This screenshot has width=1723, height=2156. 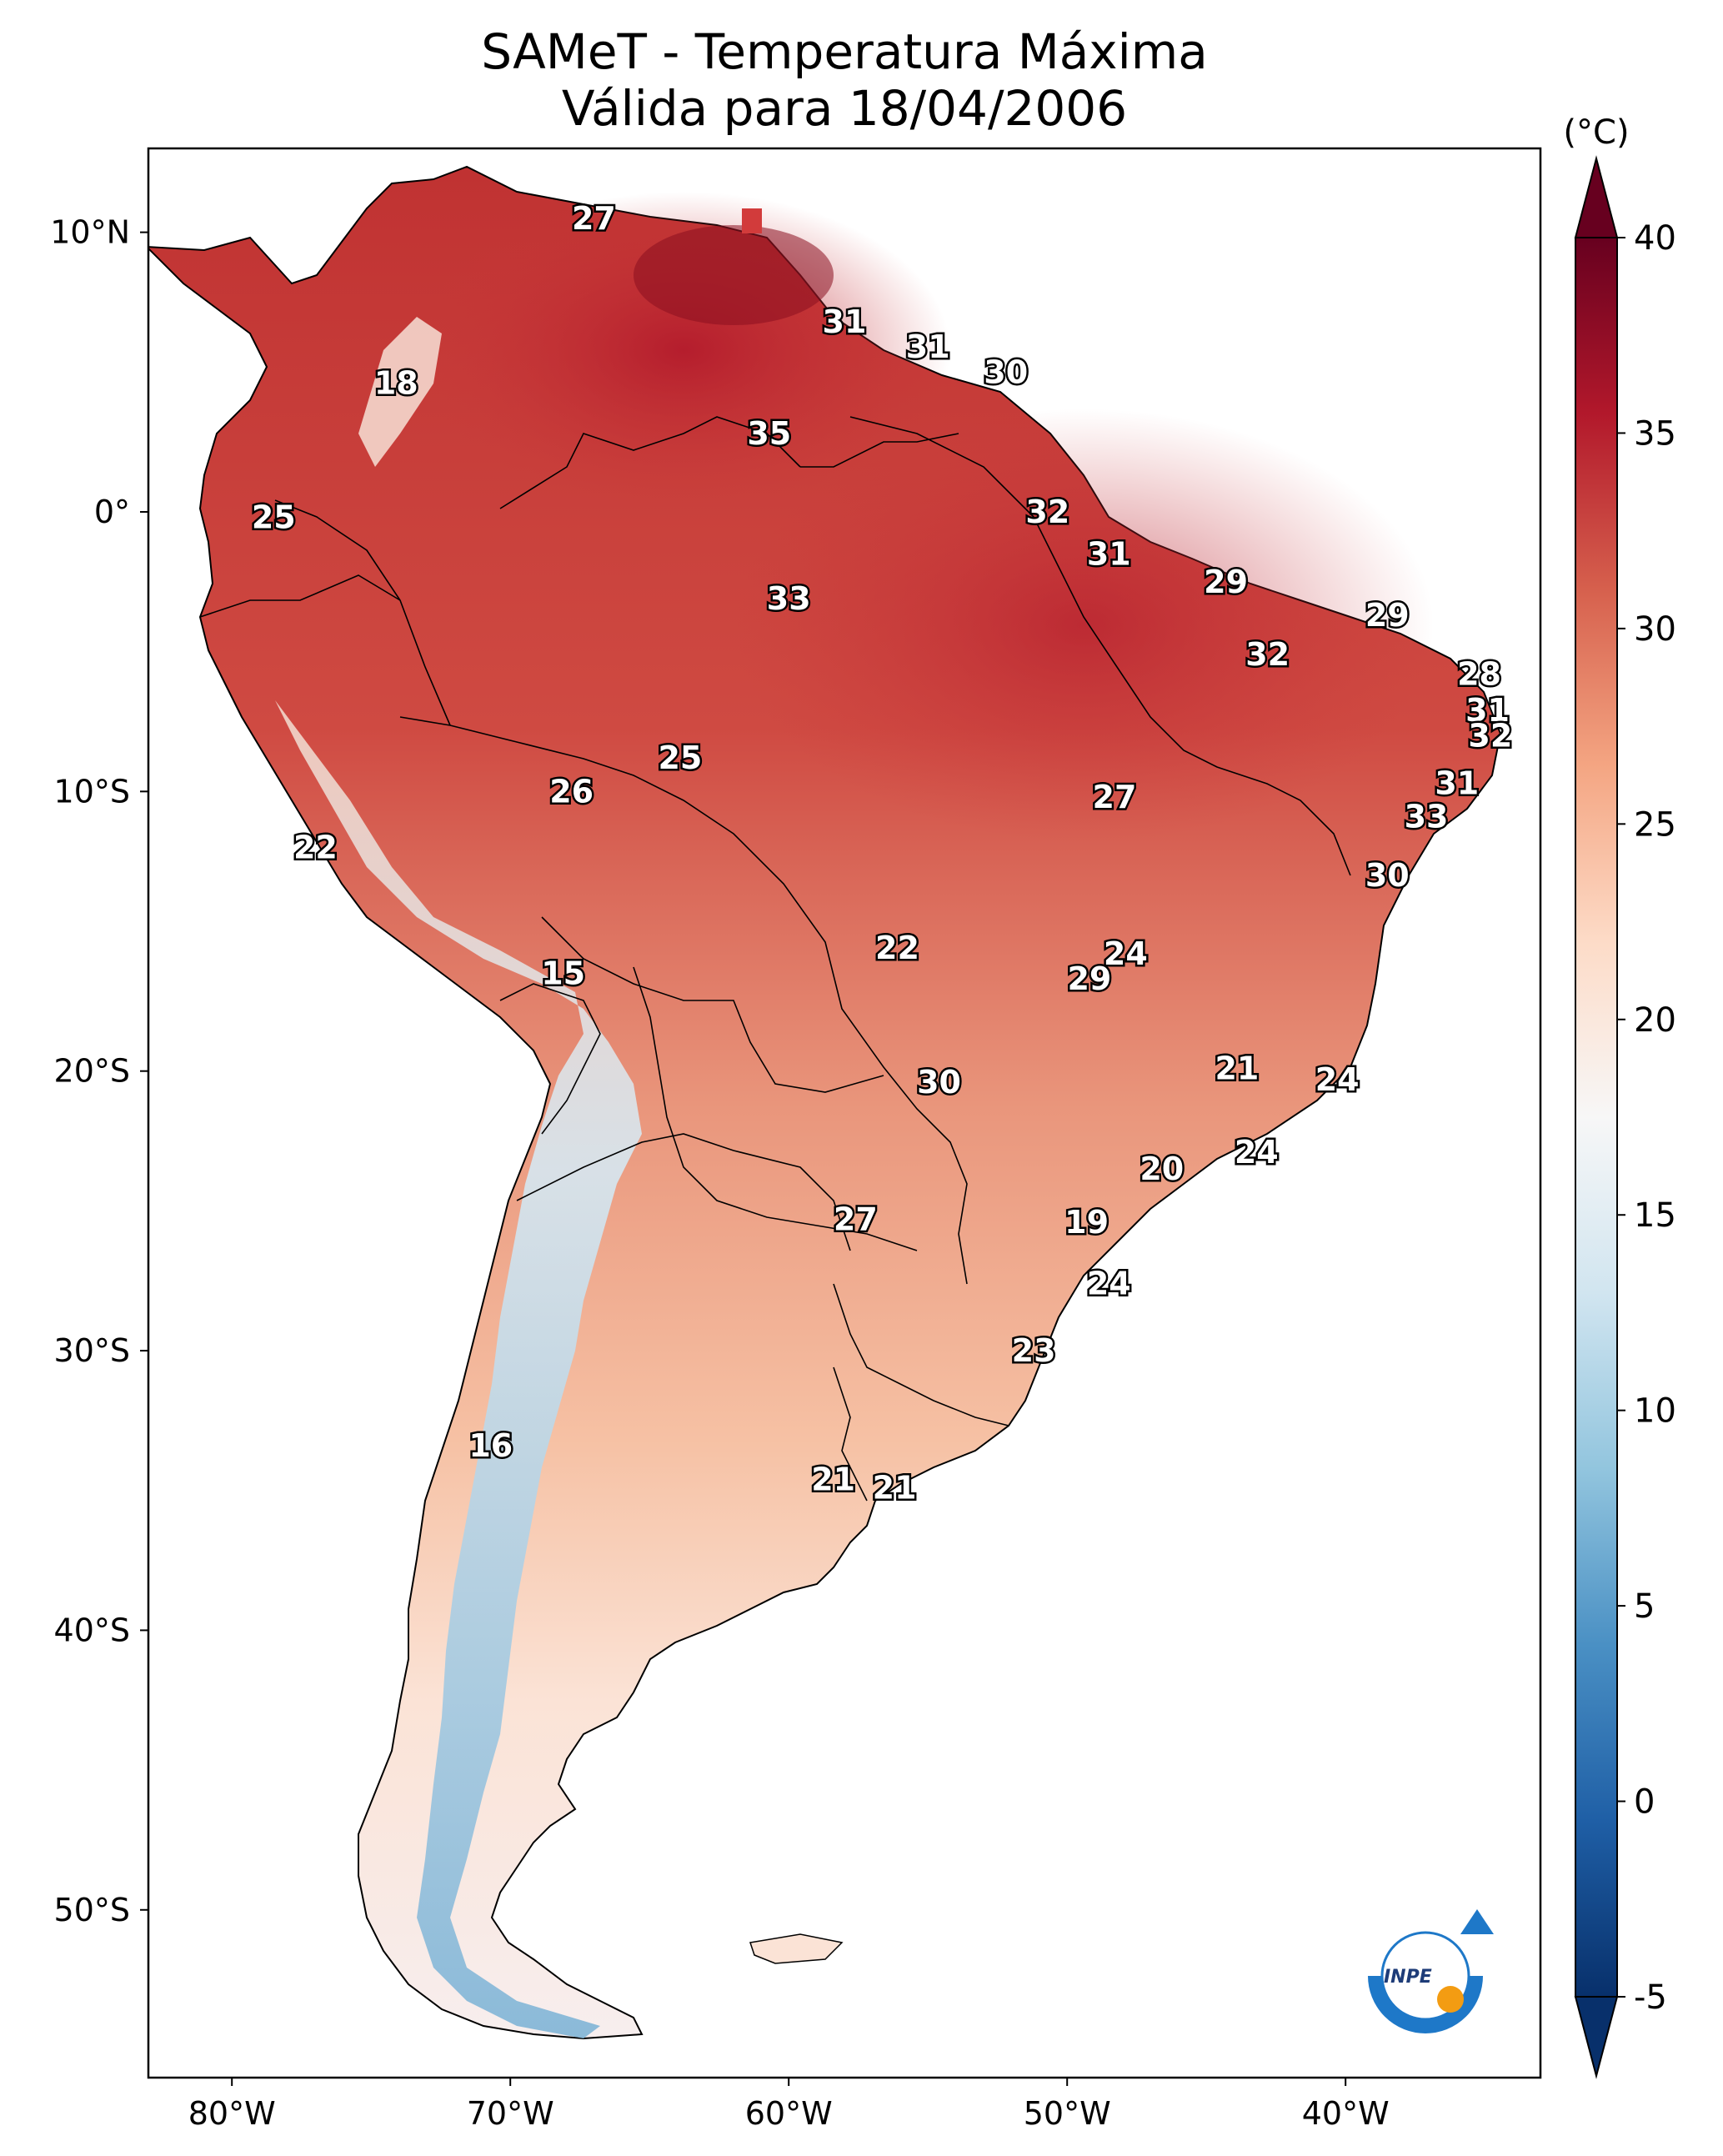 What do you see at coordinates (459, 1369) in the screenshot?
I see `andes-cool-band` at bounding box center [459, 1369].